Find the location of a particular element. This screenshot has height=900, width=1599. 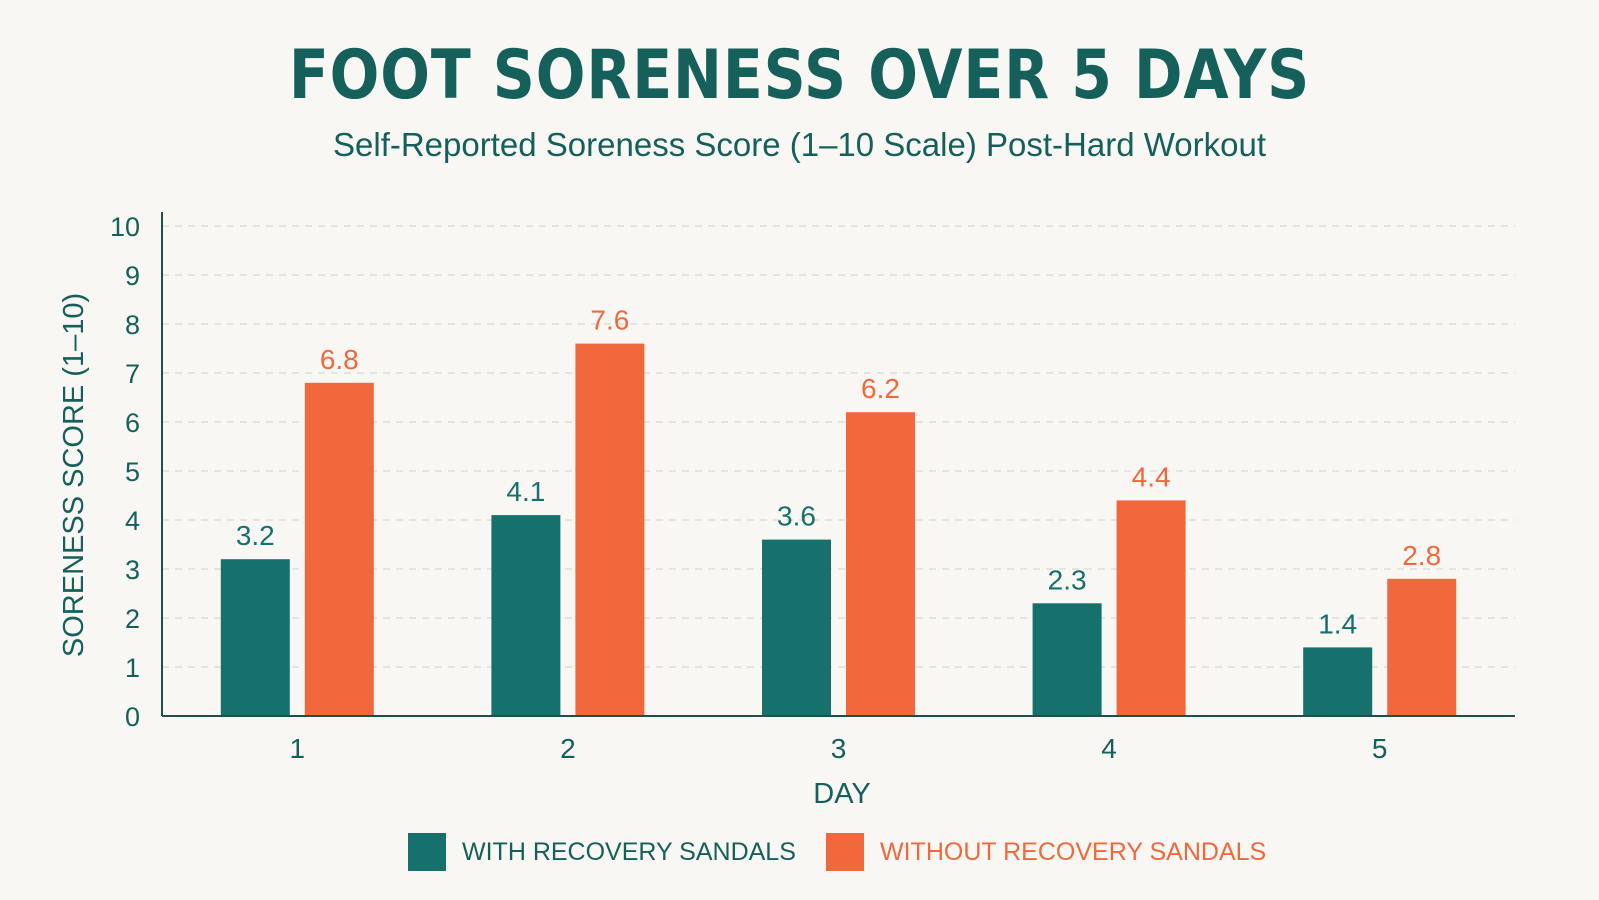

y-axis-label: SORENESS SCORE (1–10) is located at coordinates (74, 475).